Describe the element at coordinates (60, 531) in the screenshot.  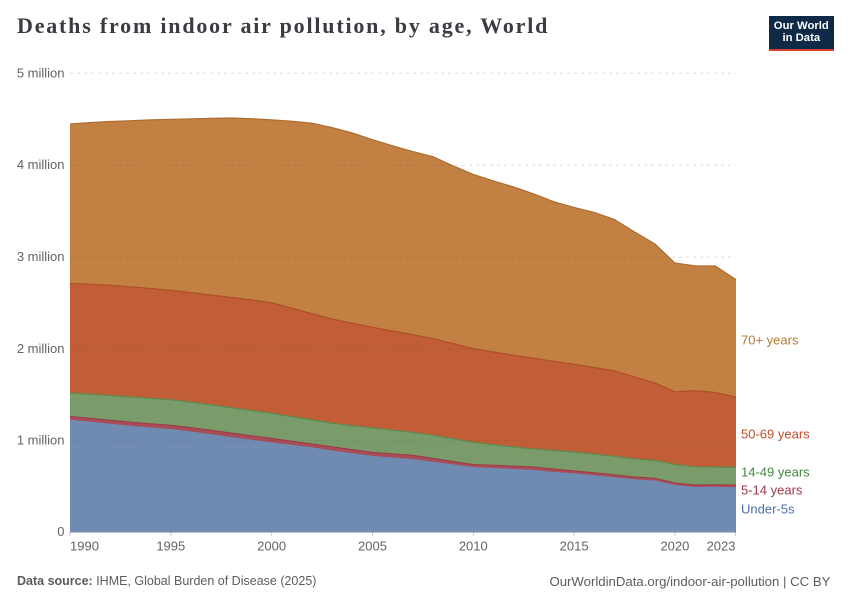
I see `svg-text: 0` at that location.